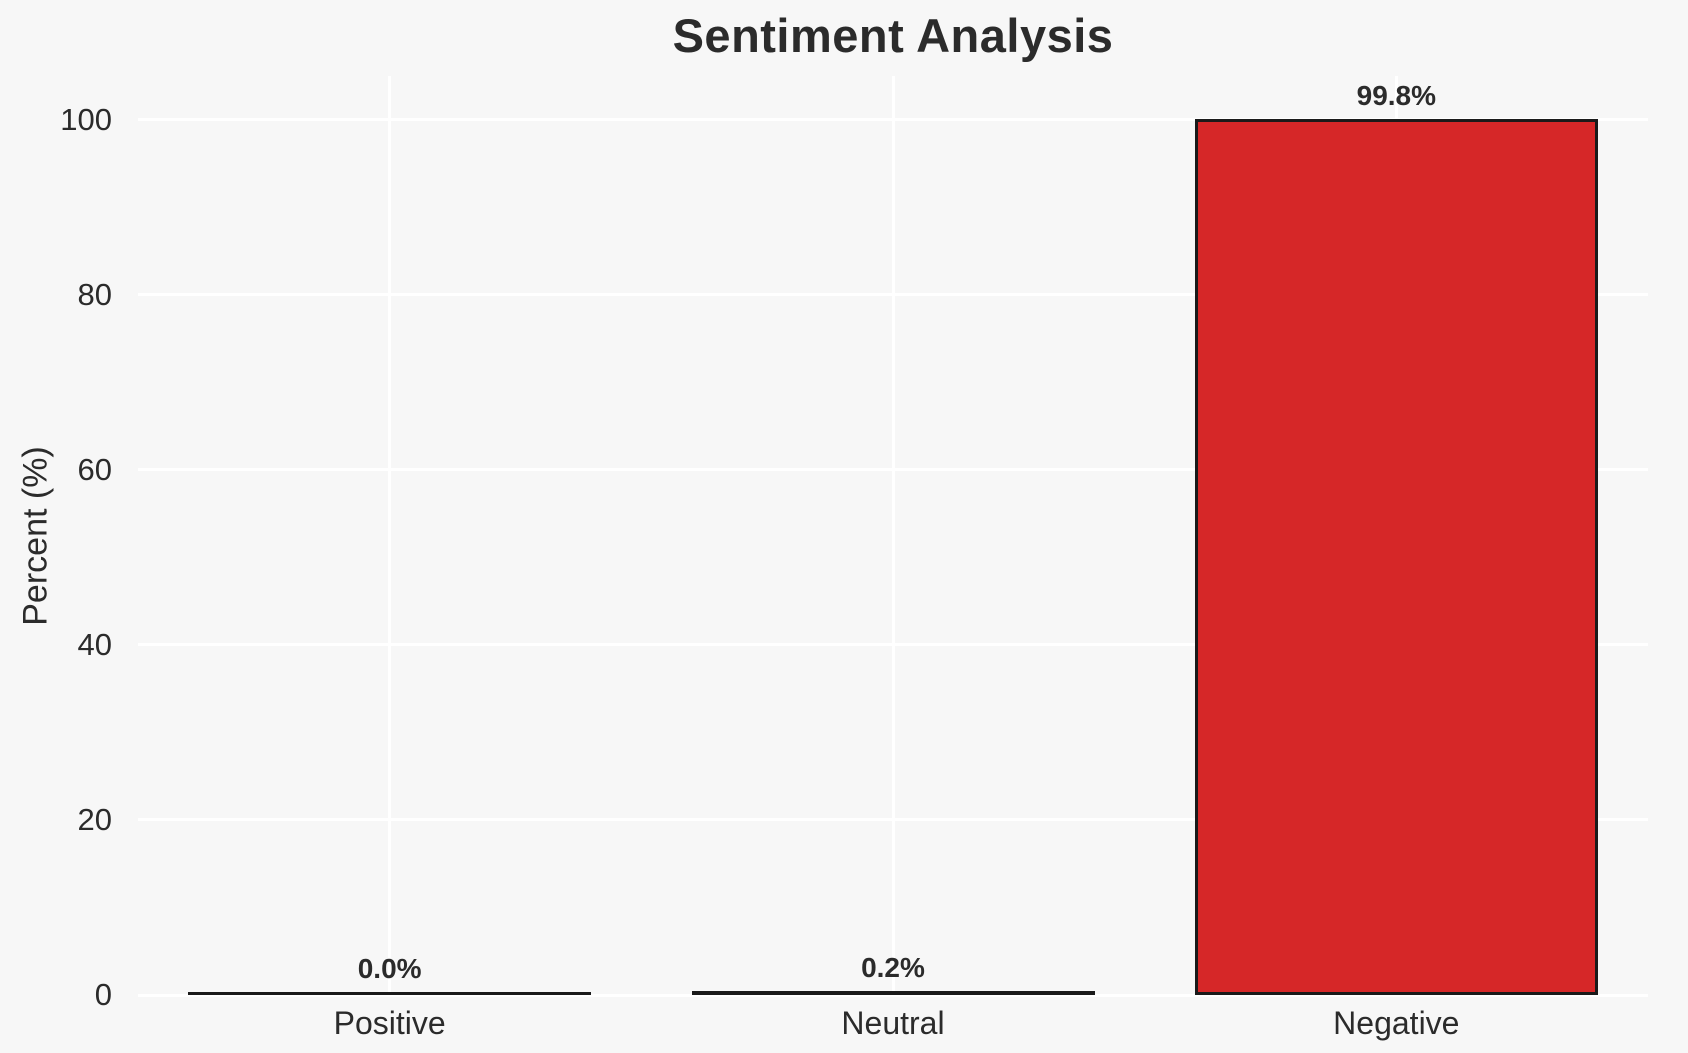  Describe the element at coordinates (893, 35) in the screenshot. I see `chart-title: Sentiment Analysis` at that location.